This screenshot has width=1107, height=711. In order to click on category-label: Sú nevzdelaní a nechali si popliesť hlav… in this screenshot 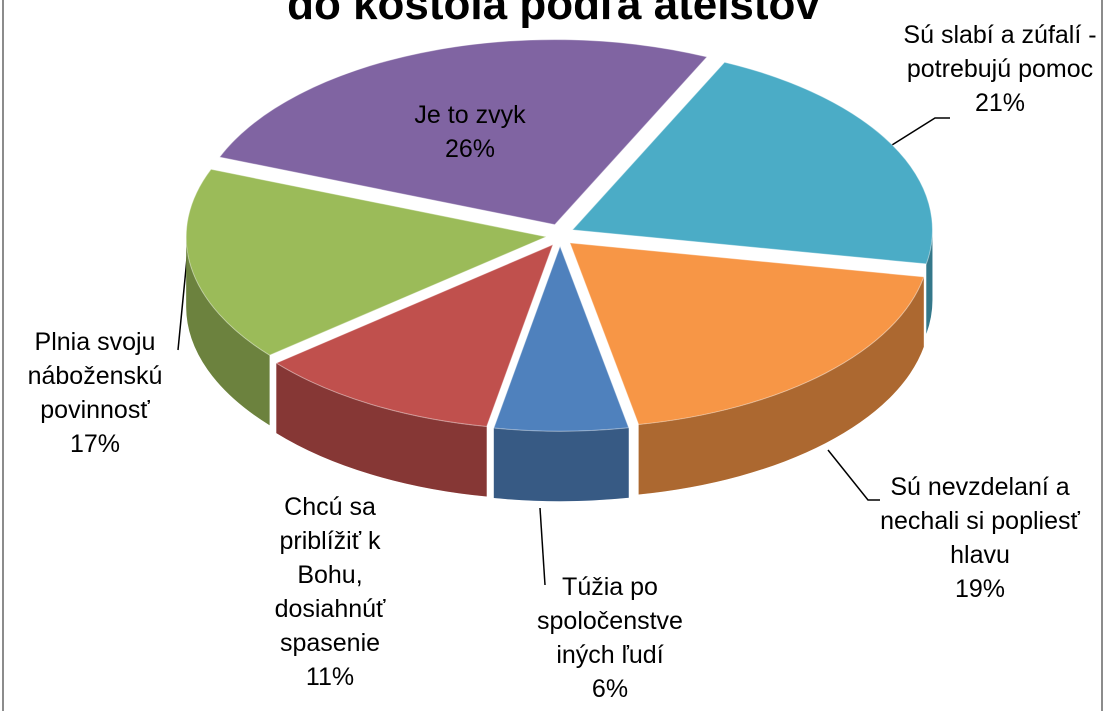, I will do `click(980, 521)`.